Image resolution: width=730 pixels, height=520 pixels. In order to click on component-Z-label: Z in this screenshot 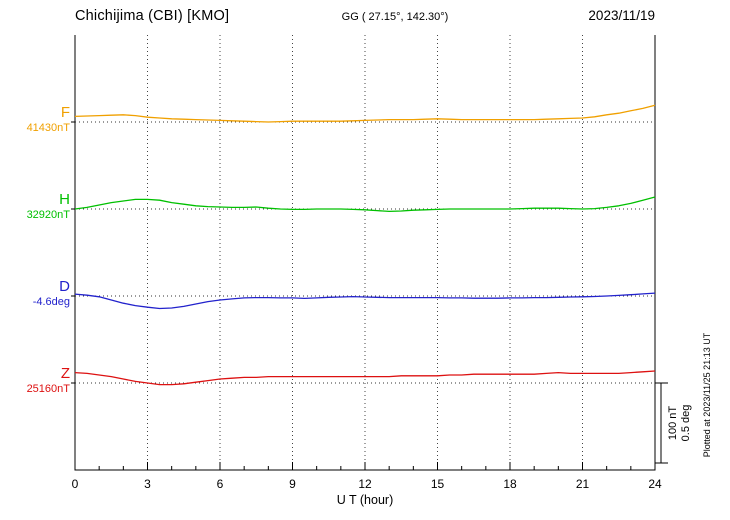, I will do `click(65, 373)`.